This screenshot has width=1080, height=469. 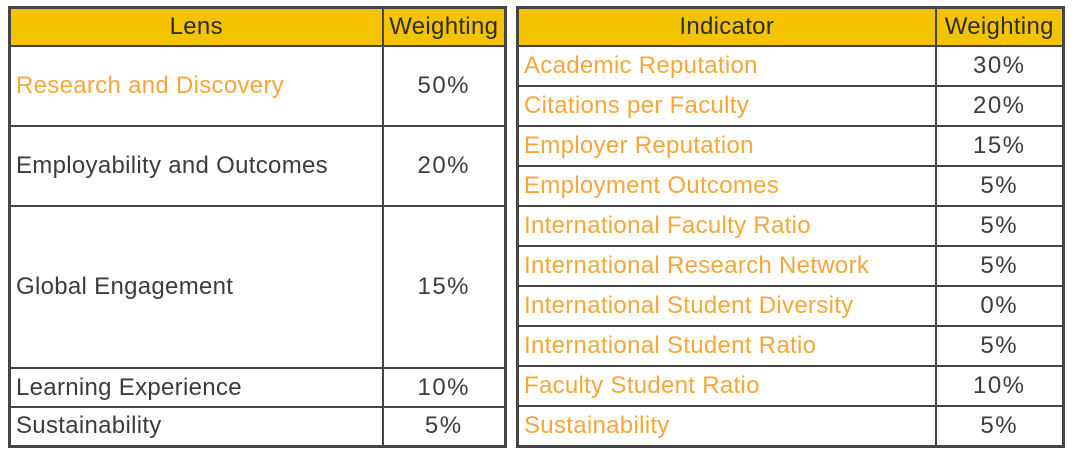 I want to click on table-row: Academic Reputation 30%, so click(x=790, y=66).